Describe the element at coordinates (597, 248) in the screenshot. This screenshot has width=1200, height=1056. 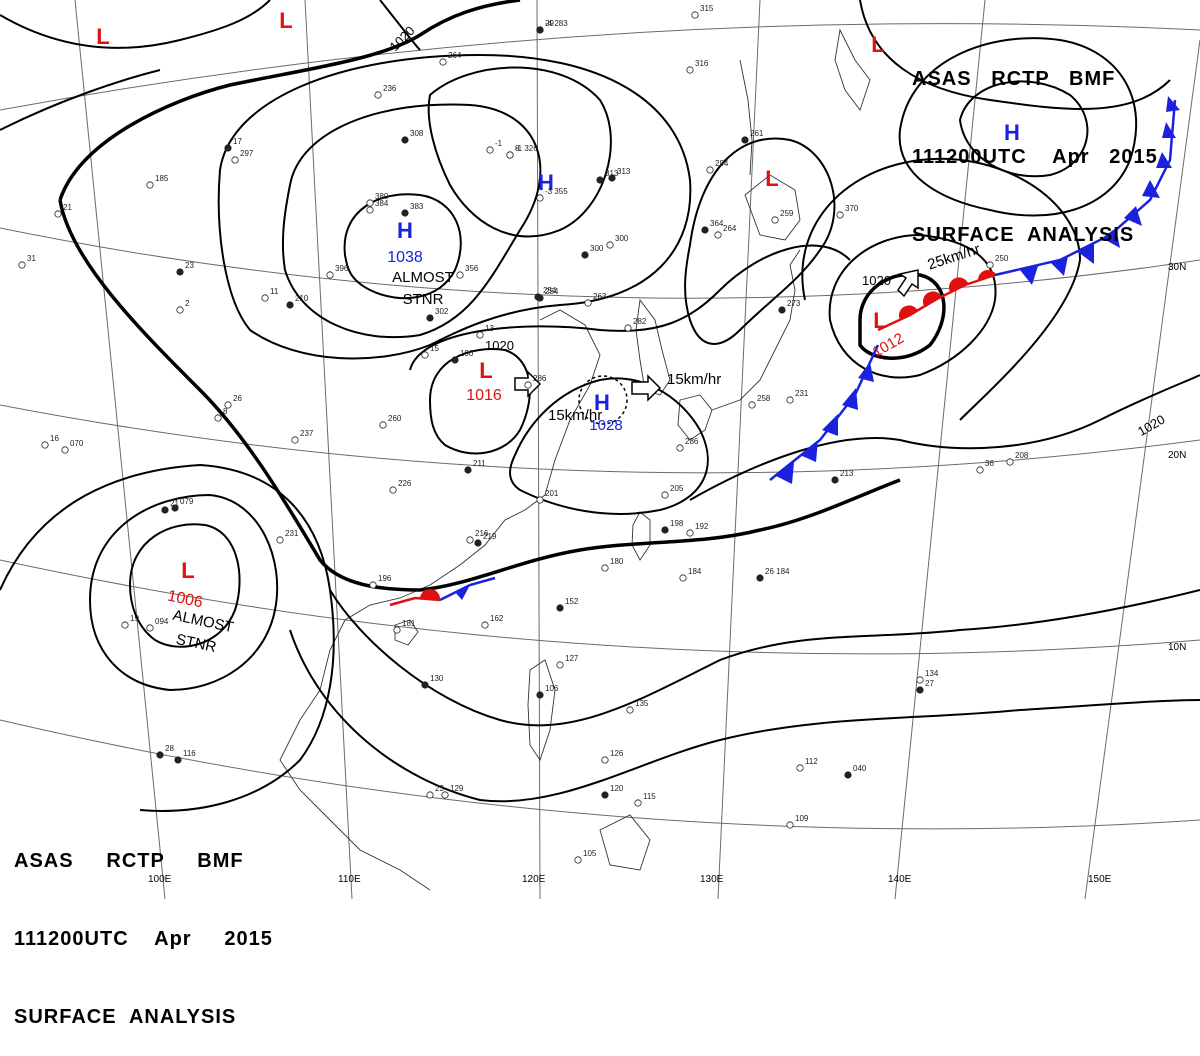
I see `station-label: 300` at that location.